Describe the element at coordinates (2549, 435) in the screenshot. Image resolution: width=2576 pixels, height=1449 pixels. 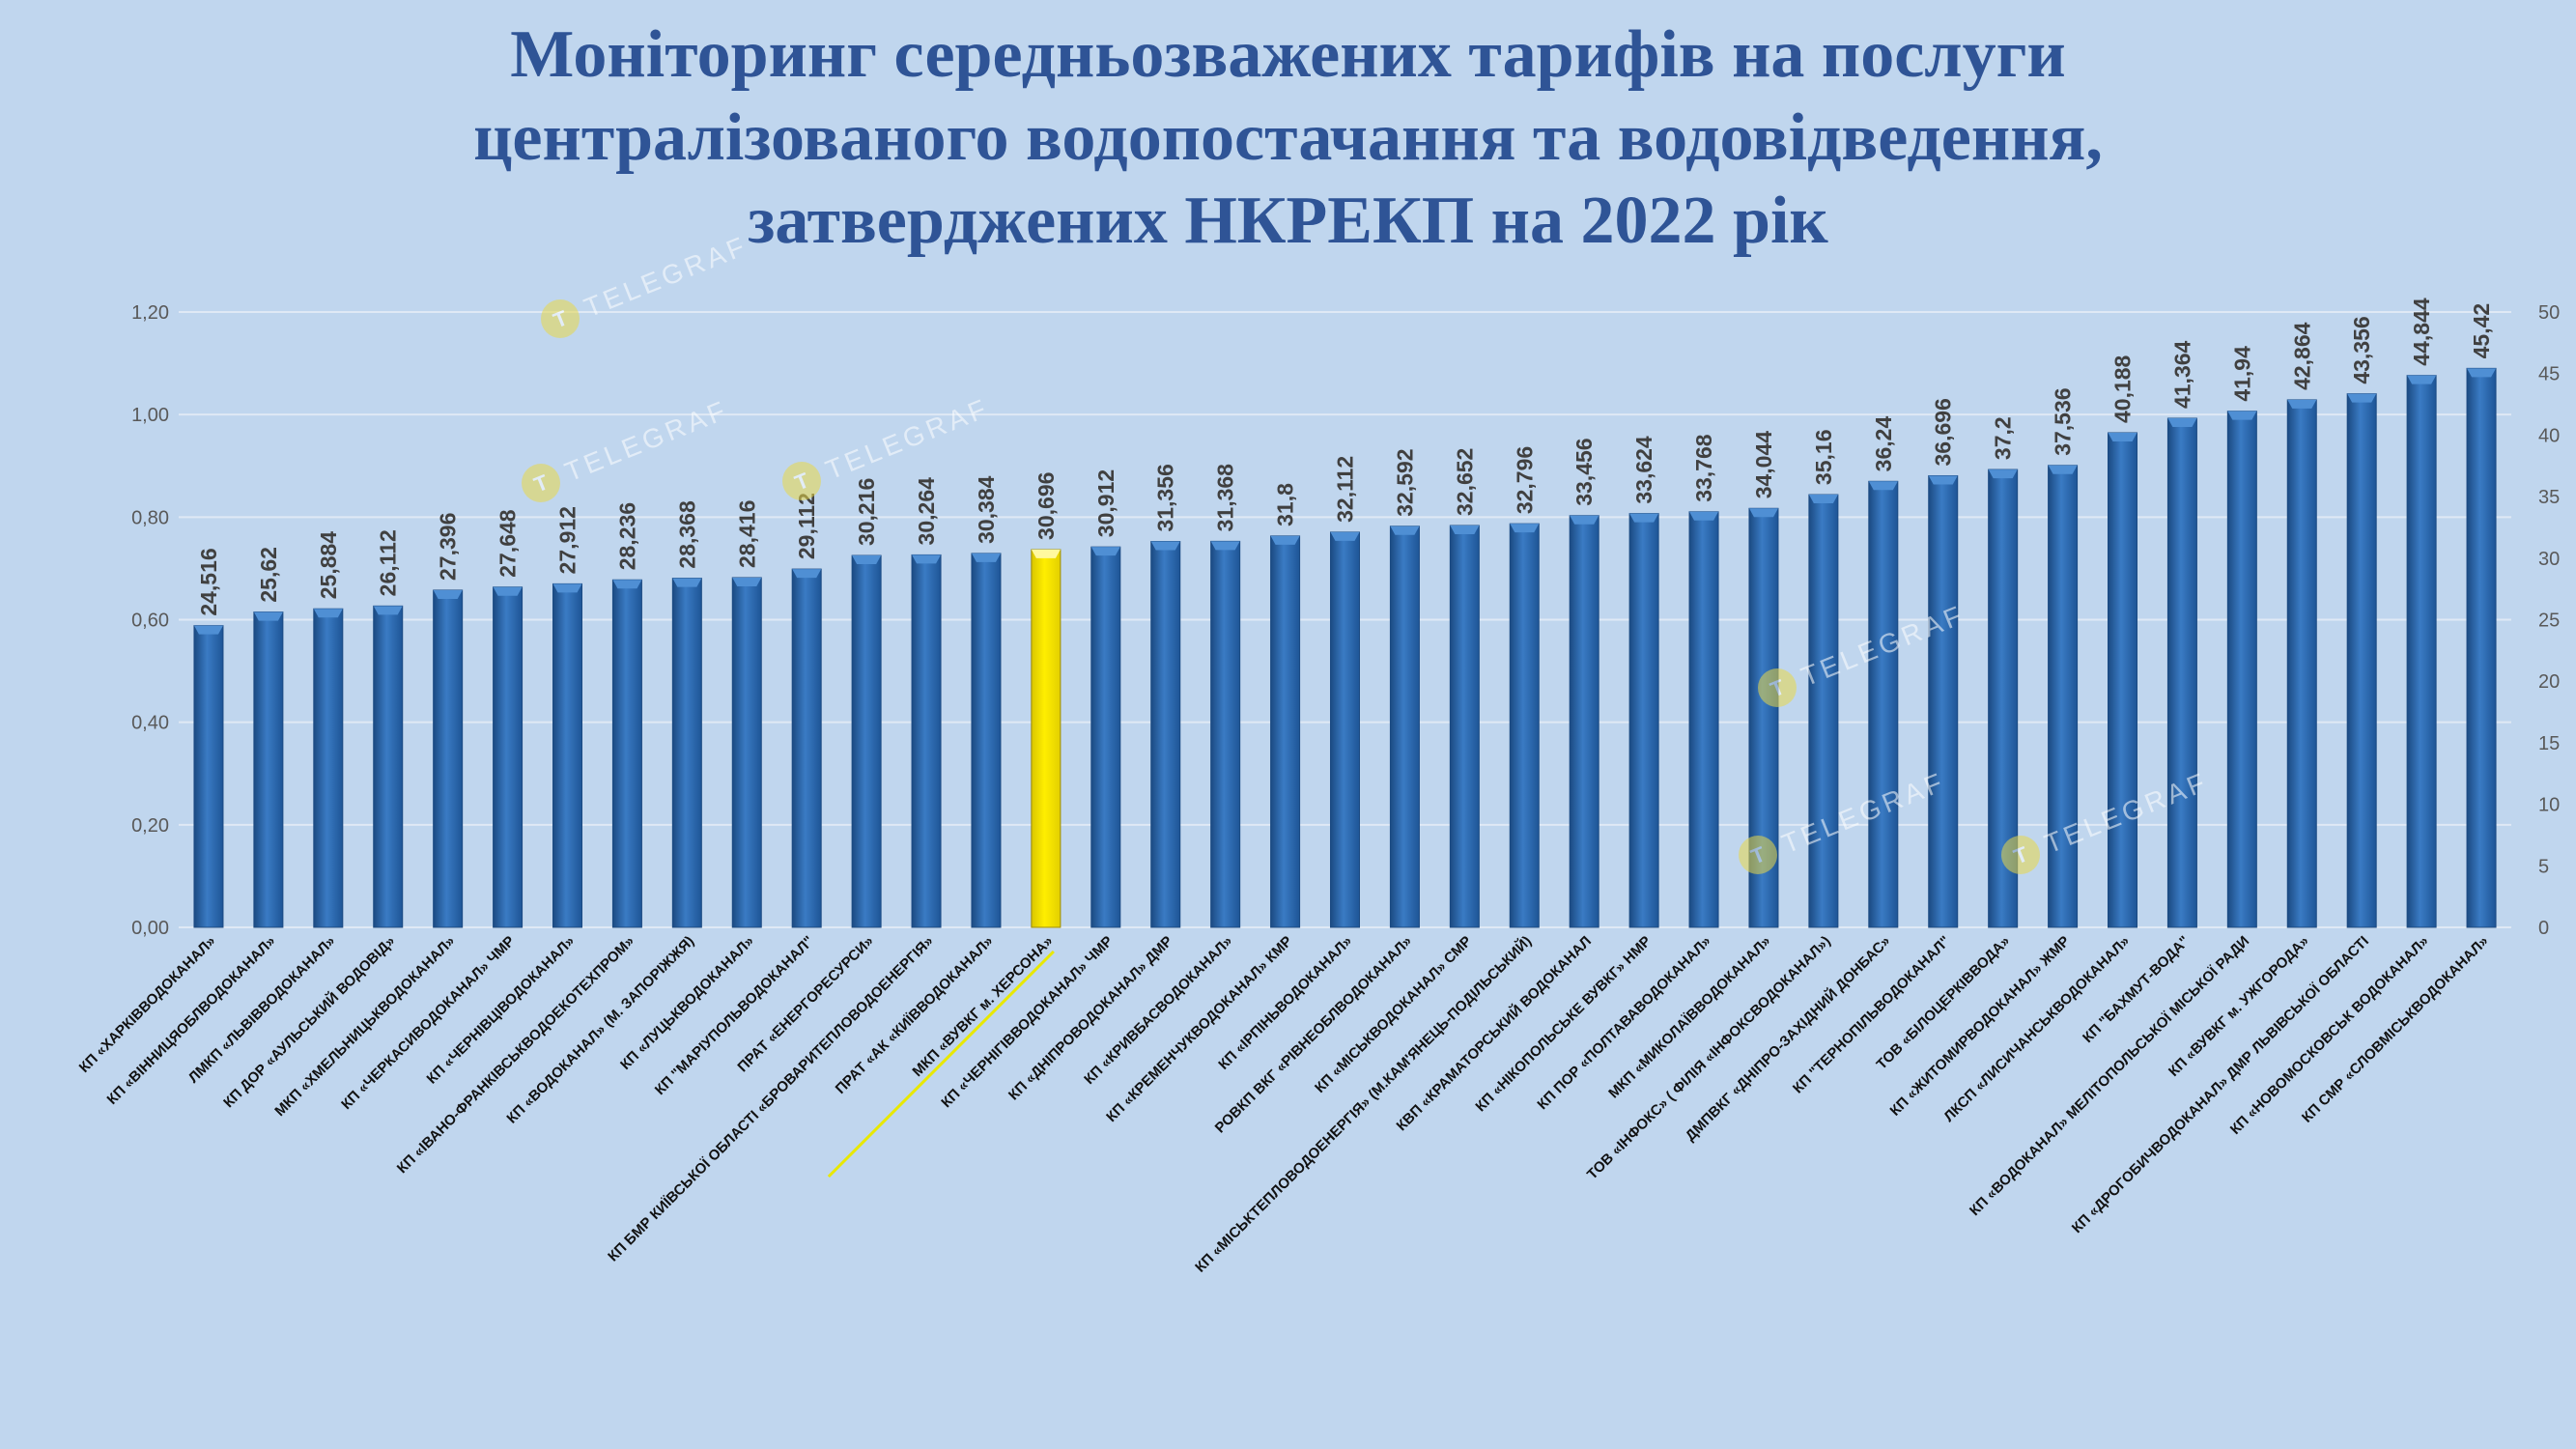
I see `right-axis-tick-label: 40` at that location.